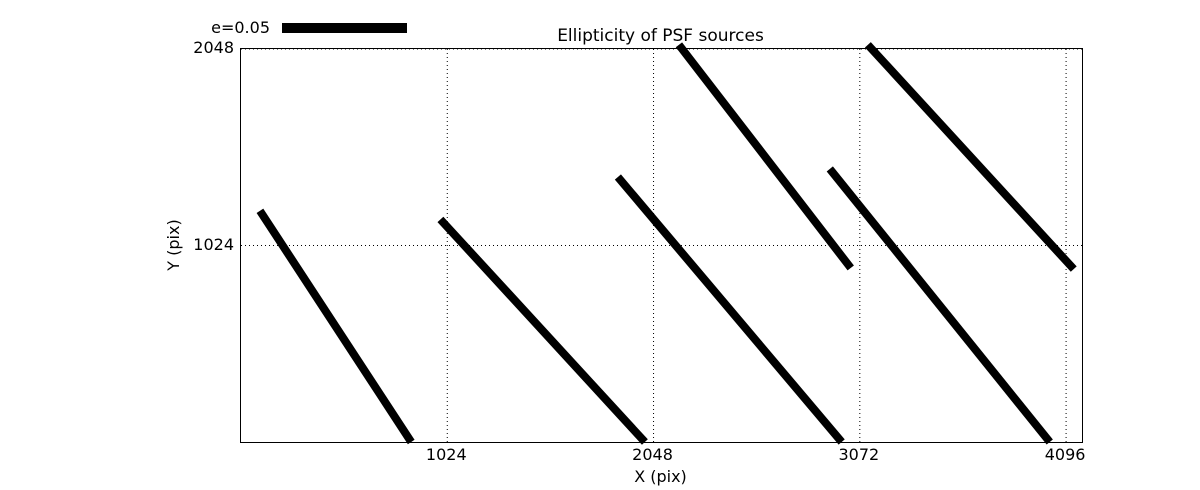 Image resolution: width=1200 pixels, height=490 pixels. Describe the element at coordinates (652, 454) in the screenshot. I see `x-tick-label: 2048` at that location.